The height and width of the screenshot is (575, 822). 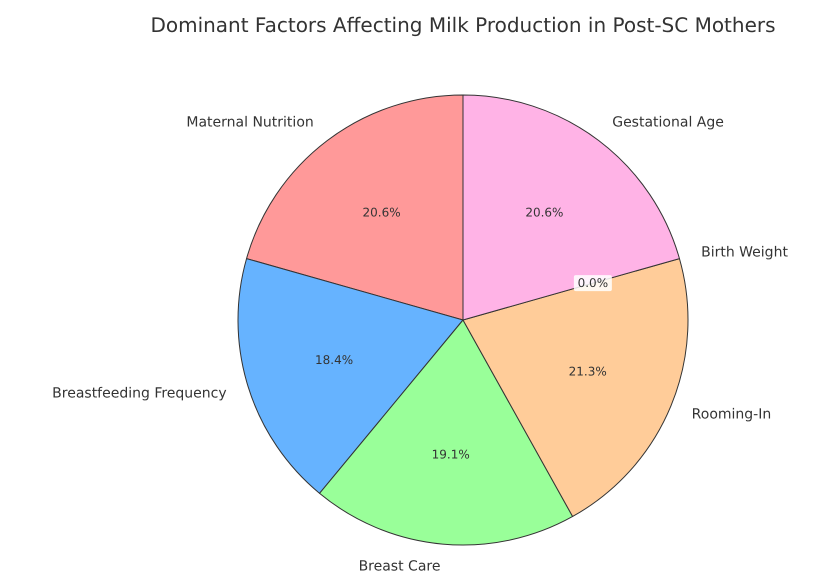 I want to click on slice-label: Maternal Nutrition, so click(x=250, y=122).